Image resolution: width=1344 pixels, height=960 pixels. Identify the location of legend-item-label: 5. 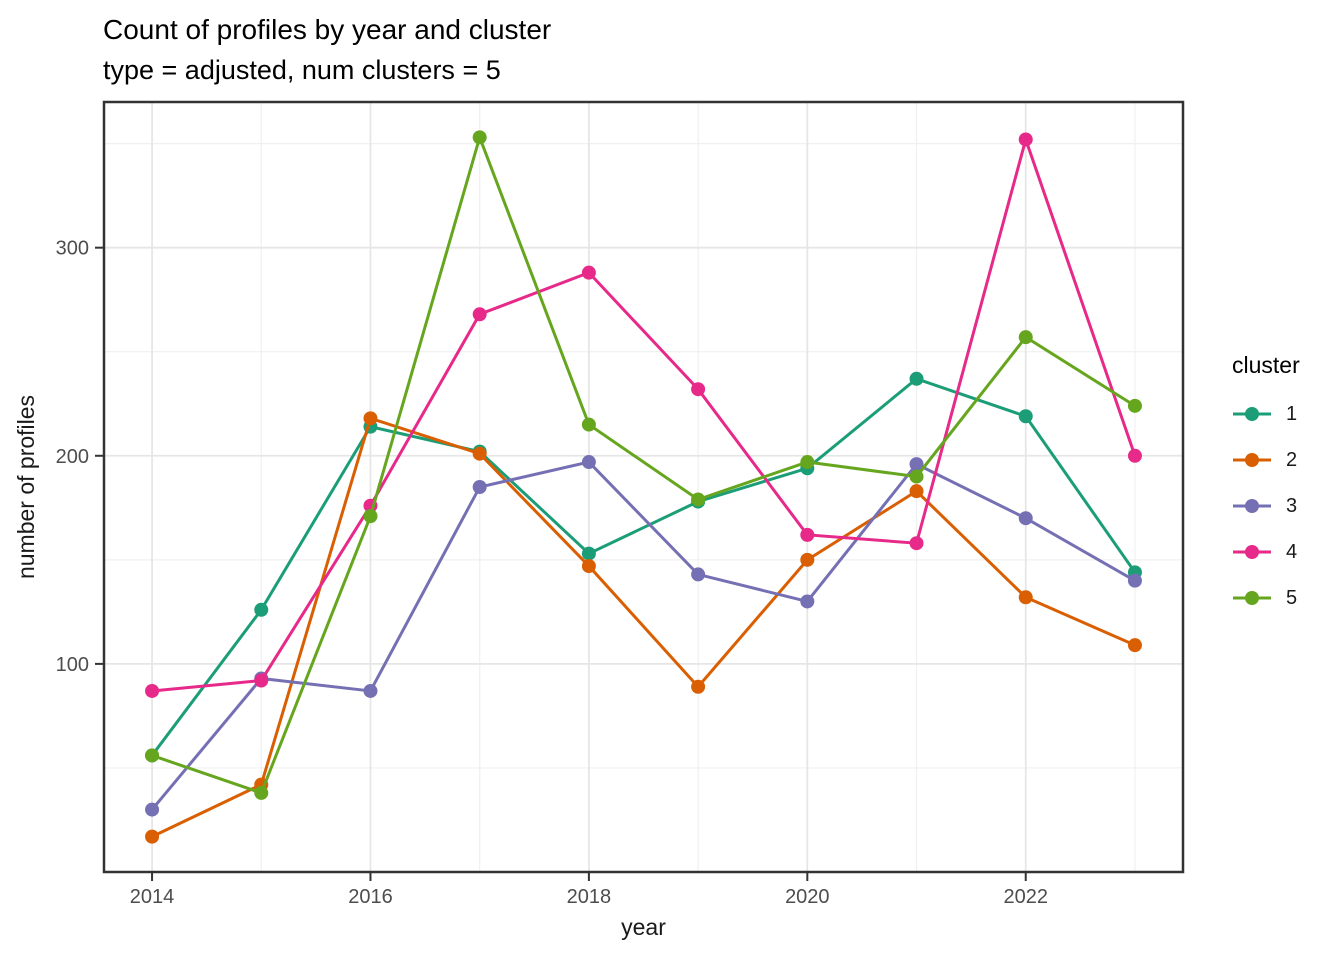
(1292, 597).